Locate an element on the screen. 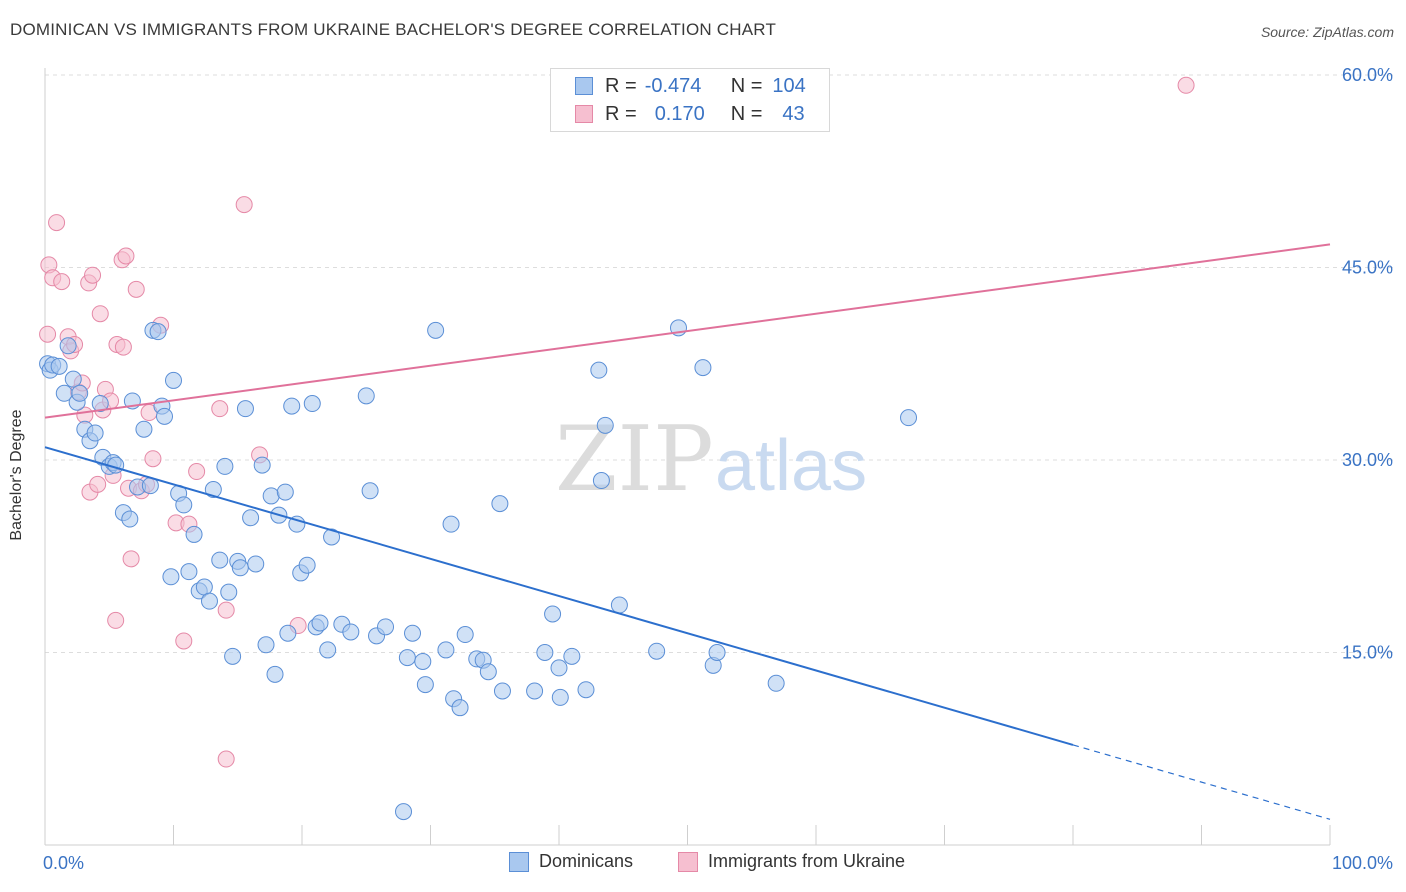 The width and height of the screenshot is (1406, 892). bottom-legend-ukraine: Immigrants from Ukraine is located at coordinates (791, 861).